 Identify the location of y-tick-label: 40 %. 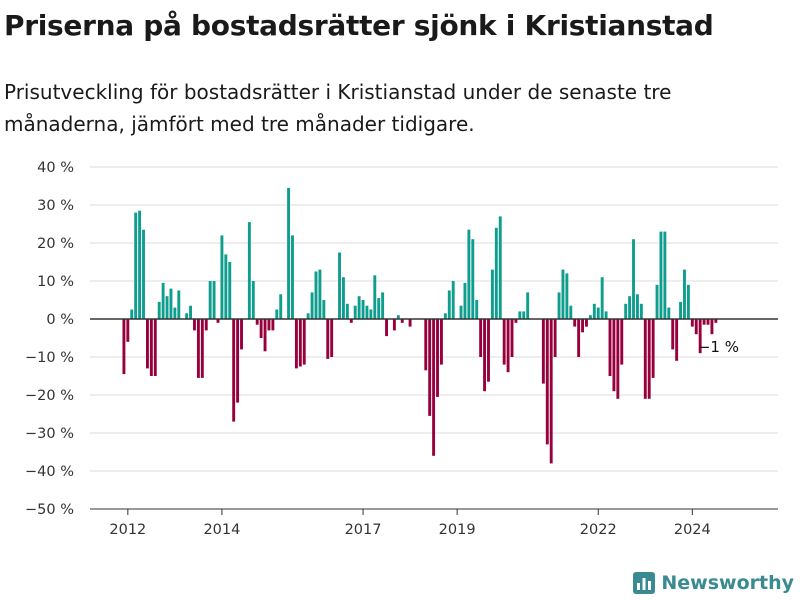
(55, 168).